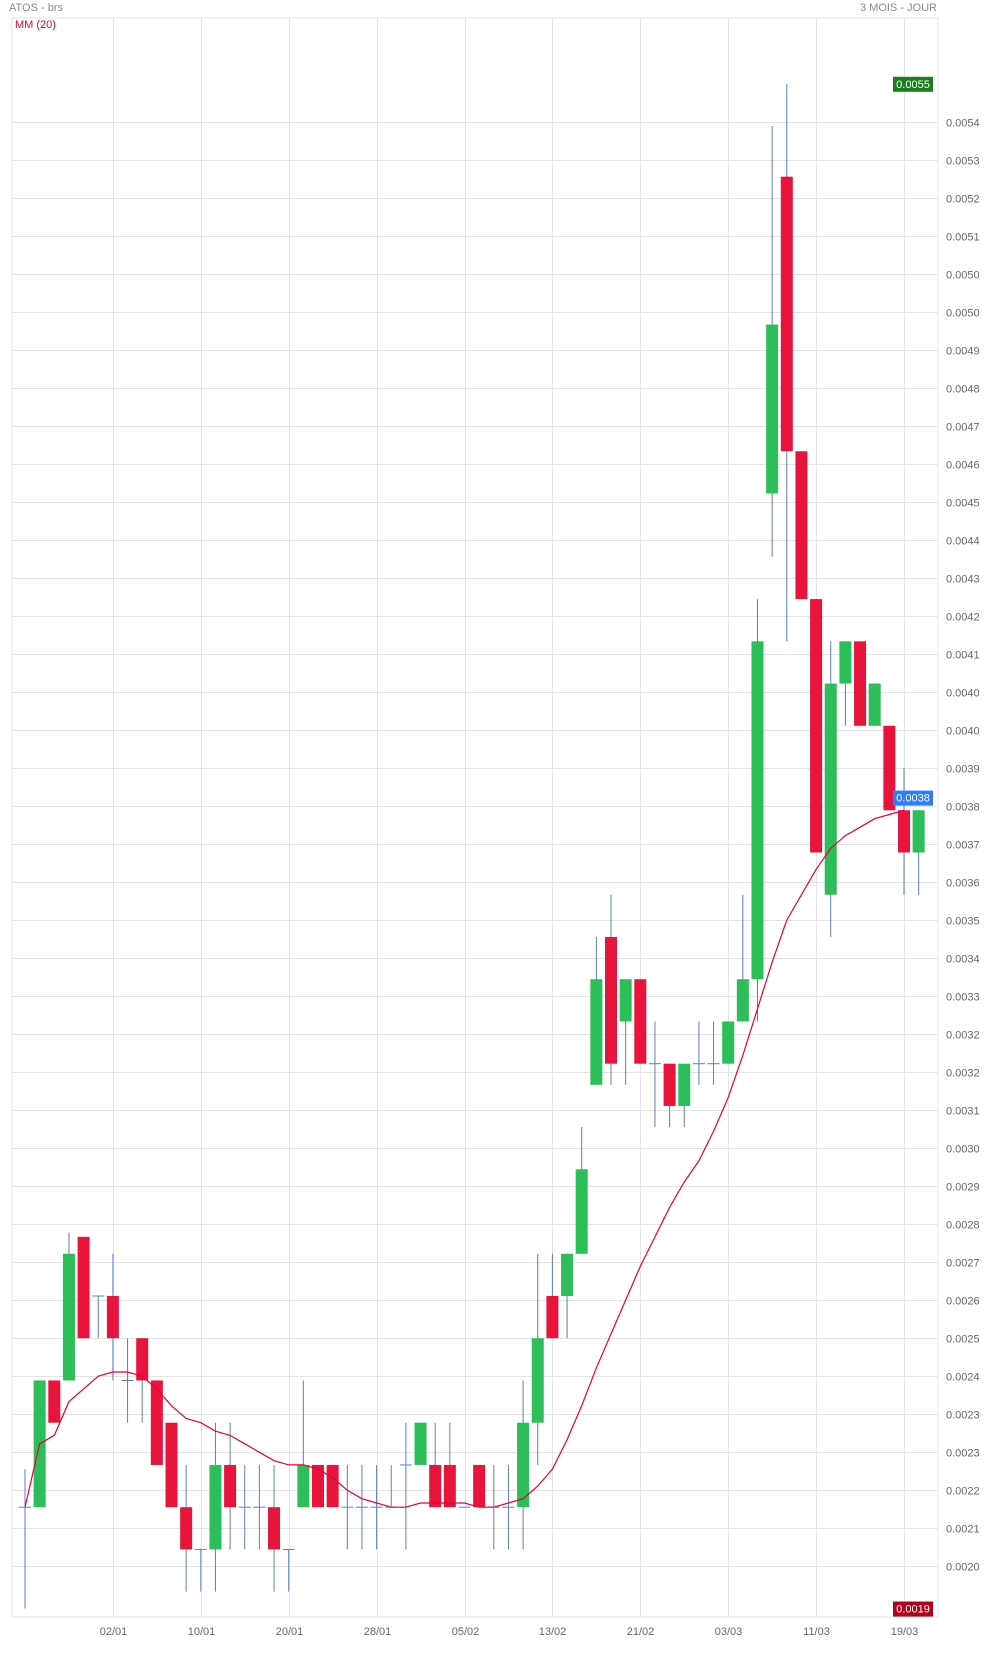 The image size is (988, 1658). What do you see at coordinates (290, 1632) in the screenshot?
I see `x-tick-label: 20/01` at bounding box center [290, 1632].